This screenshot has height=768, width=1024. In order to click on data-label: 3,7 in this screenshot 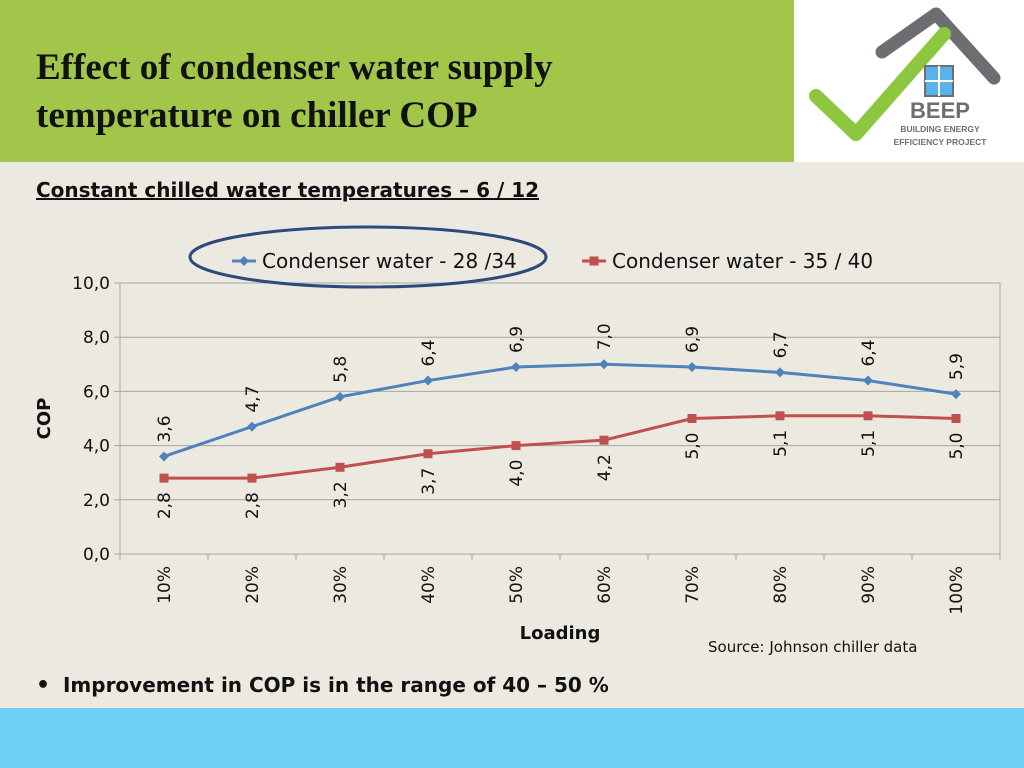, I will do `click(429, 481)`.